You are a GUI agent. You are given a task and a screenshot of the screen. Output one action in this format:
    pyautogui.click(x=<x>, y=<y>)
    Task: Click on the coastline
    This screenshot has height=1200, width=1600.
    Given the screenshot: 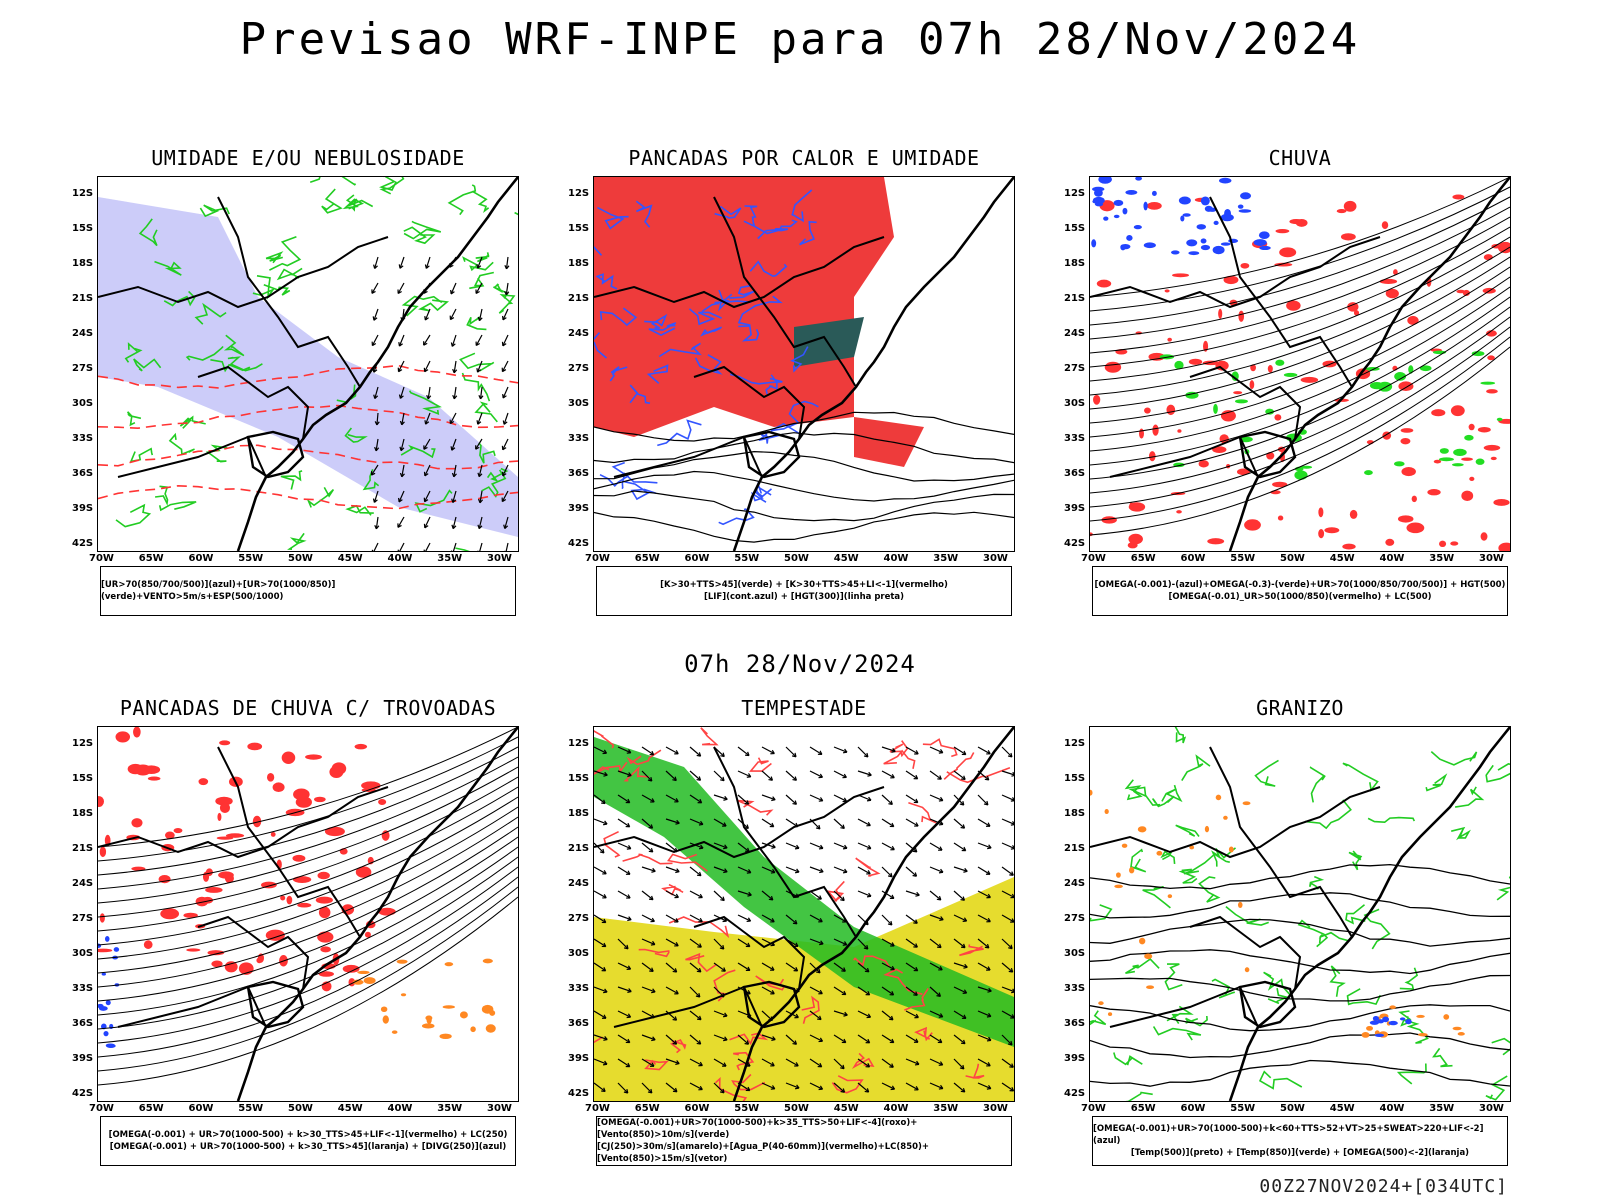 What is the action you would take?
    pyautogui.click(x=1369, y=364)
    